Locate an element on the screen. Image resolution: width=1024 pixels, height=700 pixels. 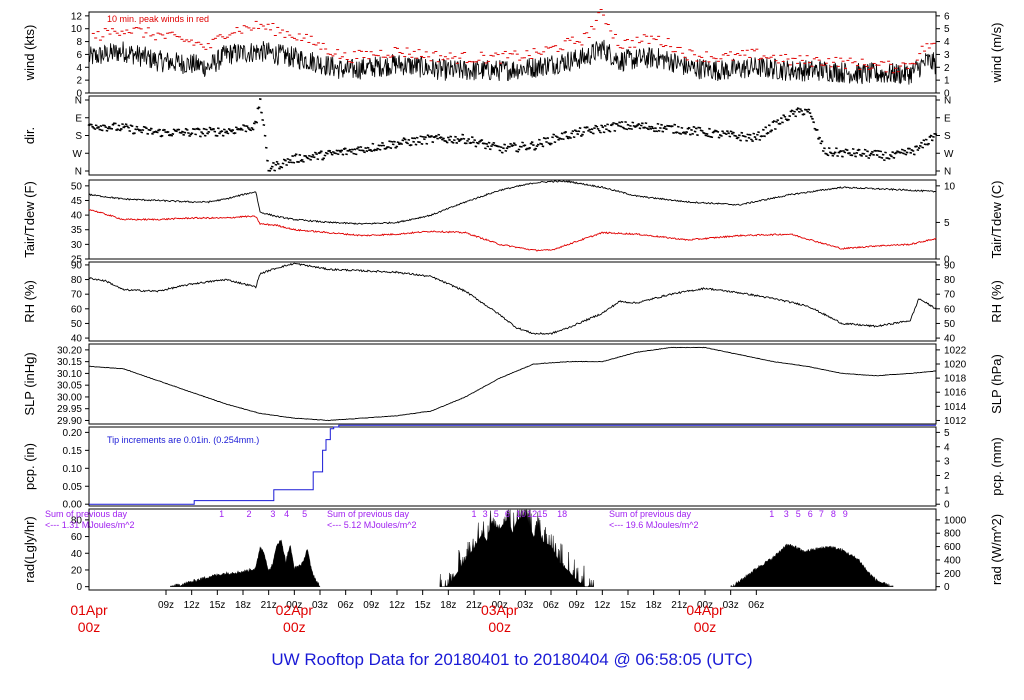
radiation-hour-mark: 6 is located at coordinates (507, 514).